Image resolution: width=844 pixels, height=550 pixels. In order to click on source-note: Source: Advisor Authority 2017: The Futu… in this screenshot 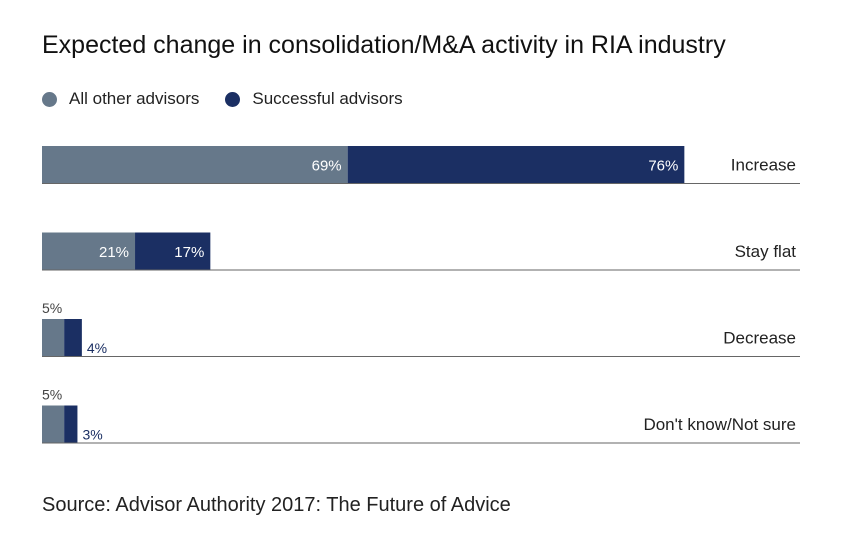, I will do `click(276, 505)`.